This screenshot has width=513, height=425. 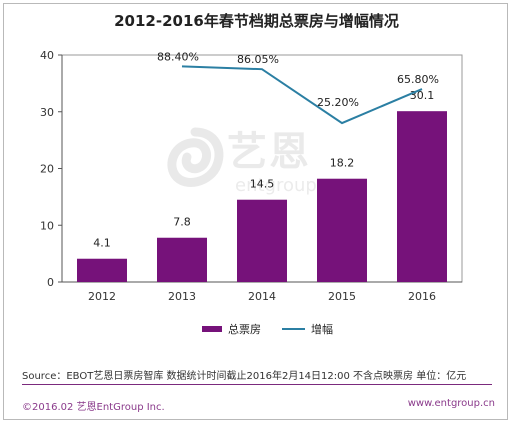 What do you see at coordinates (342, 296) in the screenshot?
I see `x-tick-label: 2015` at bounding box center [342, 296].